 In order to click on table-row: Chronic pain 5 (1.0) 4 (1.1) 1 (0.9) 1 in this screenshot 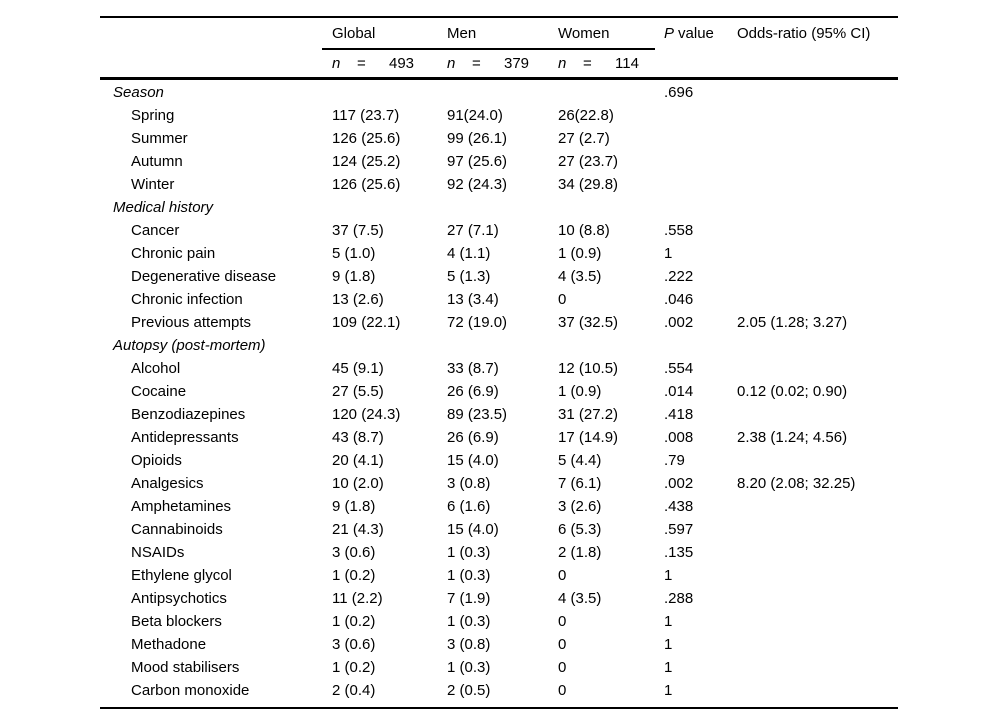, I will do `click(499, 253)`.